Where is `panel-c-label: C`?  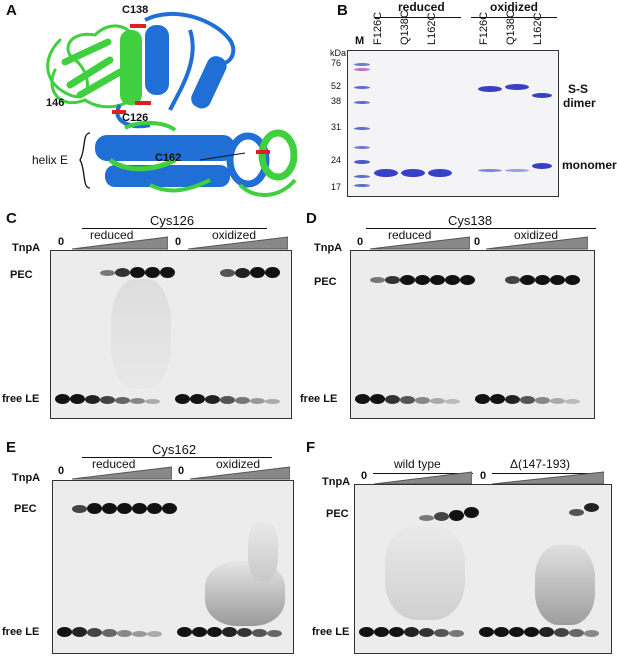
panel-c-label: C is located at coordinates (11, 218).